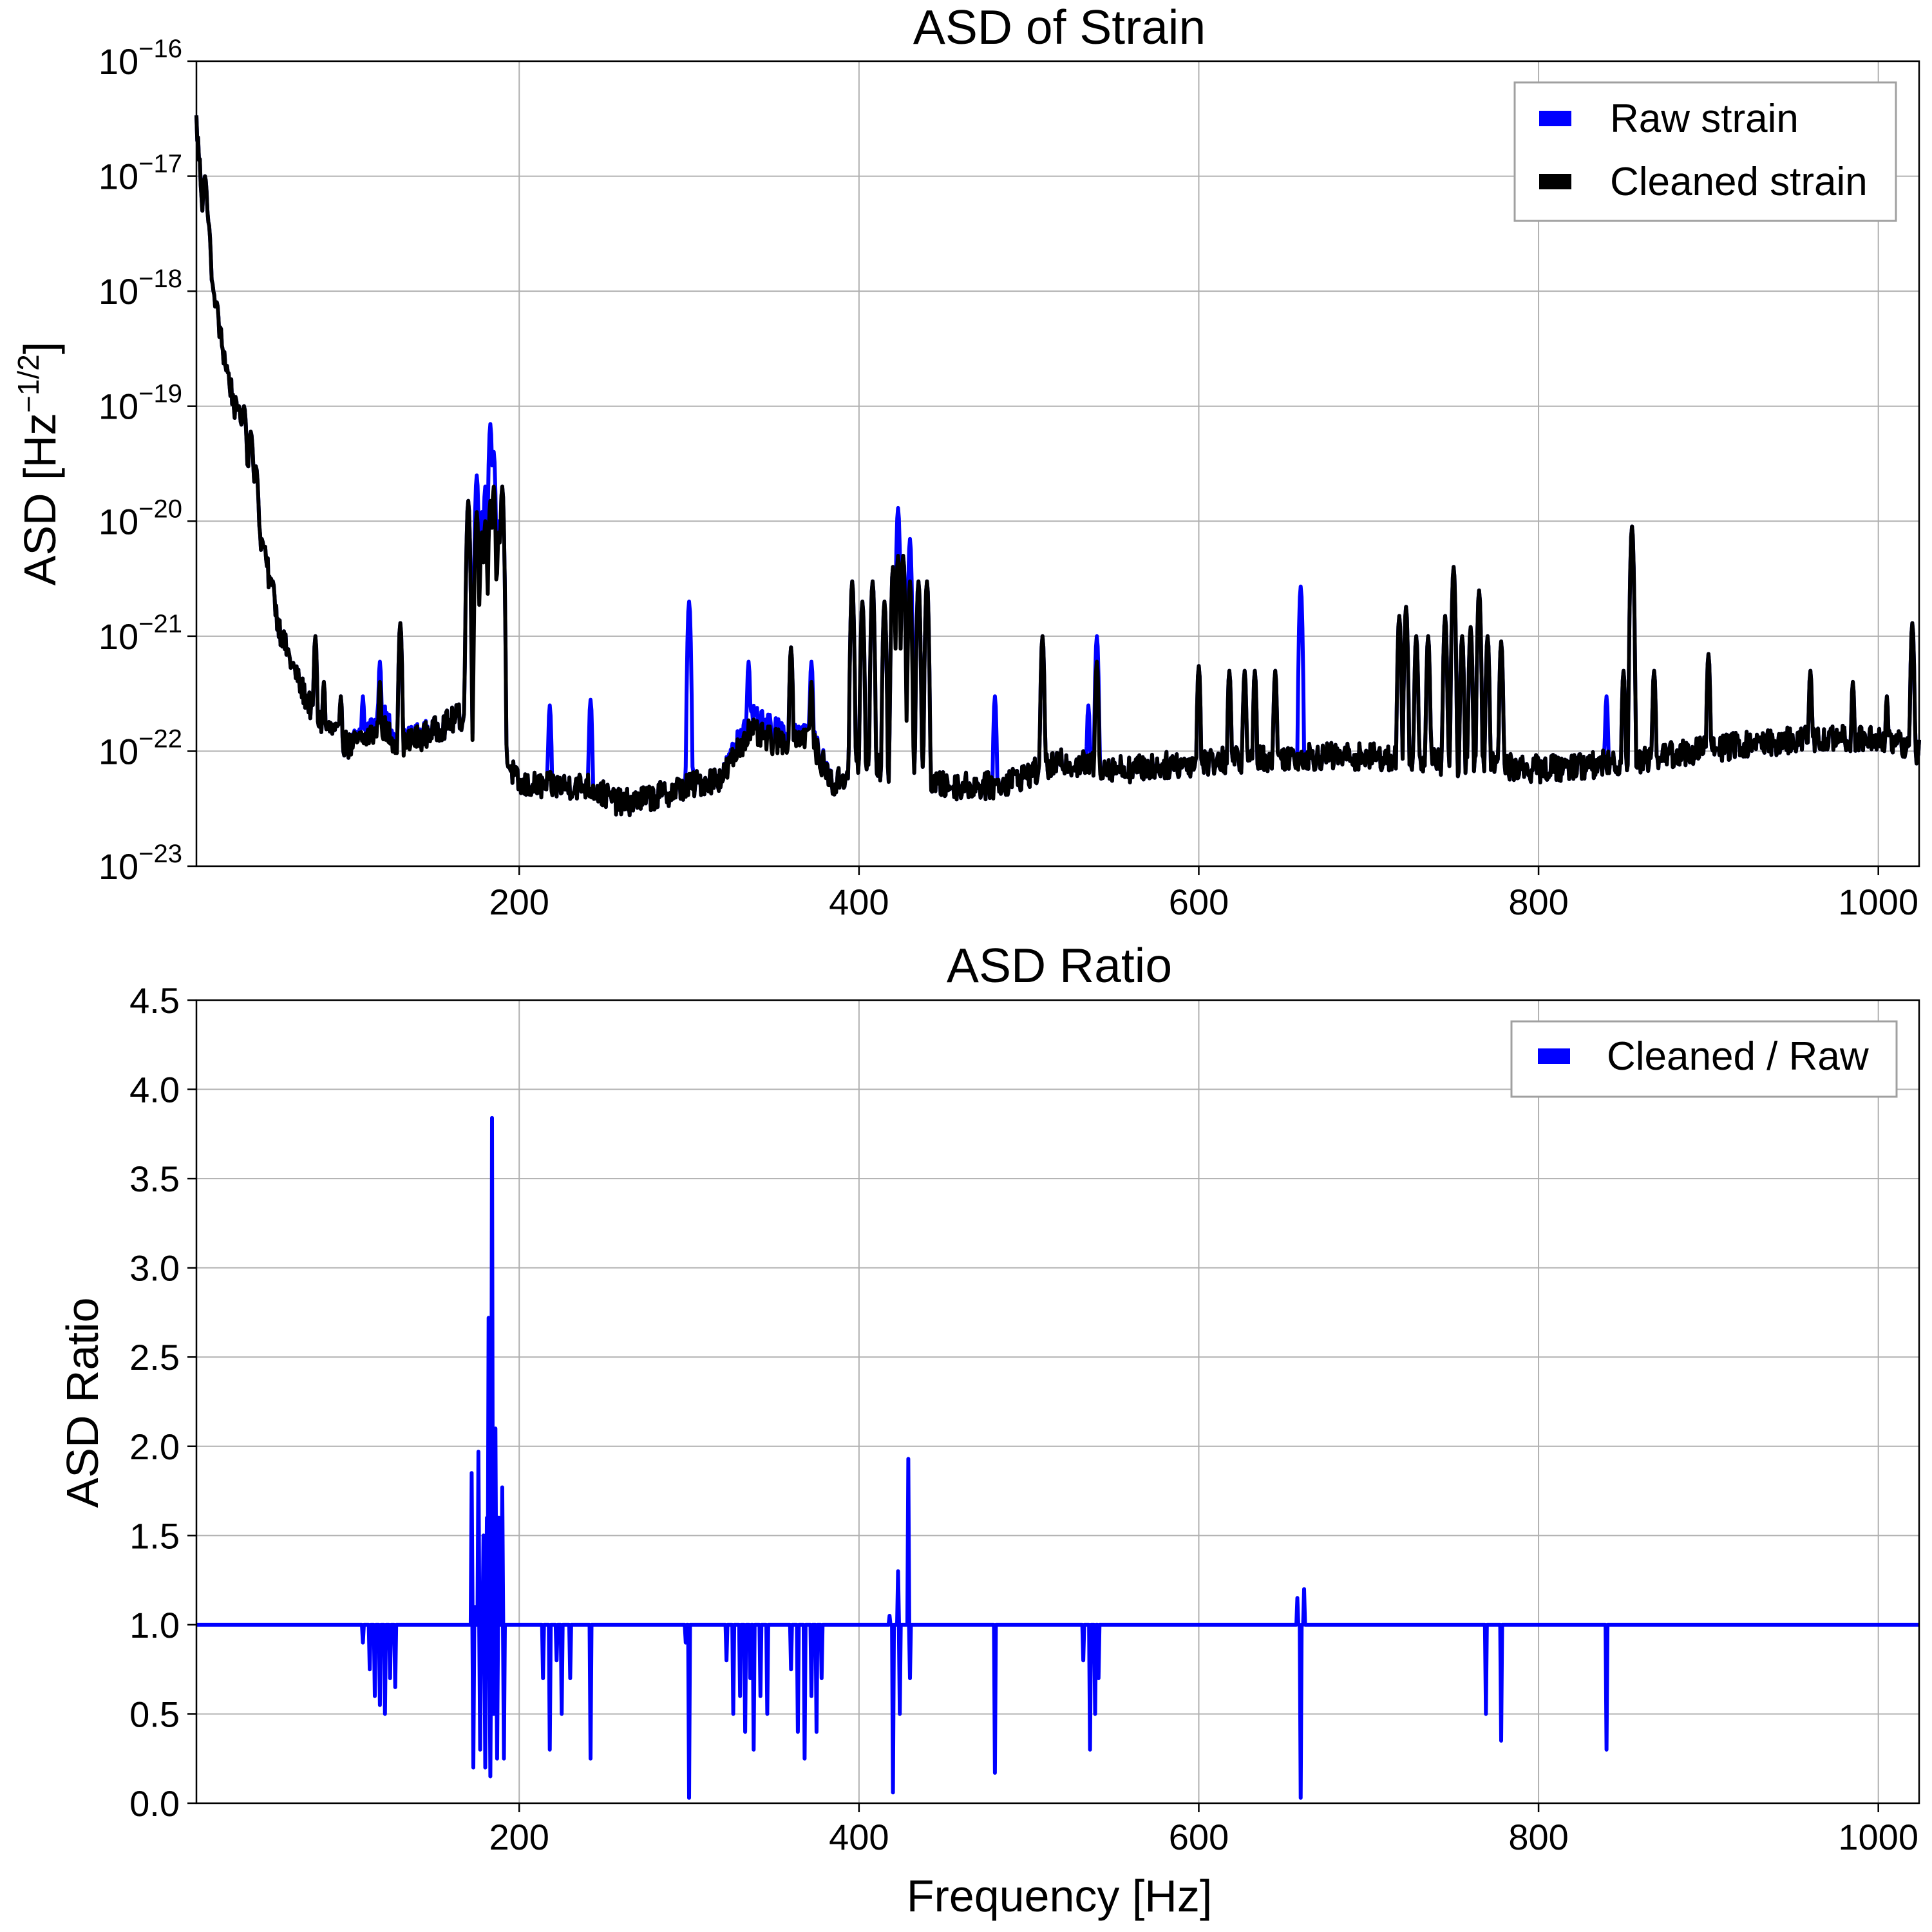 The width and height of the screenshot is (1932, 1932). I want to click on y-ticks-bottom: 0.0 0.5 1.0 1.5 2.0 2.5 3.0 3.5 4.0 4.5, so click(163, 1402).